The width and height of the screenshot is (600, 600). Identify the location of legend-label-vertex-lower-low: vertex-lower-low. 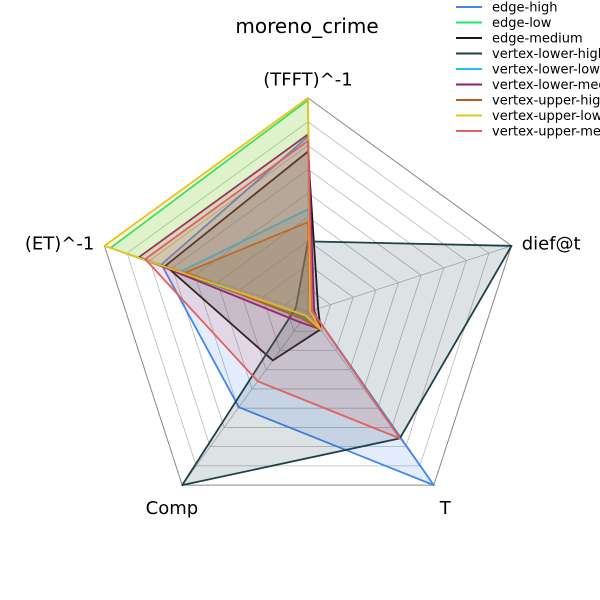
(546, 70).